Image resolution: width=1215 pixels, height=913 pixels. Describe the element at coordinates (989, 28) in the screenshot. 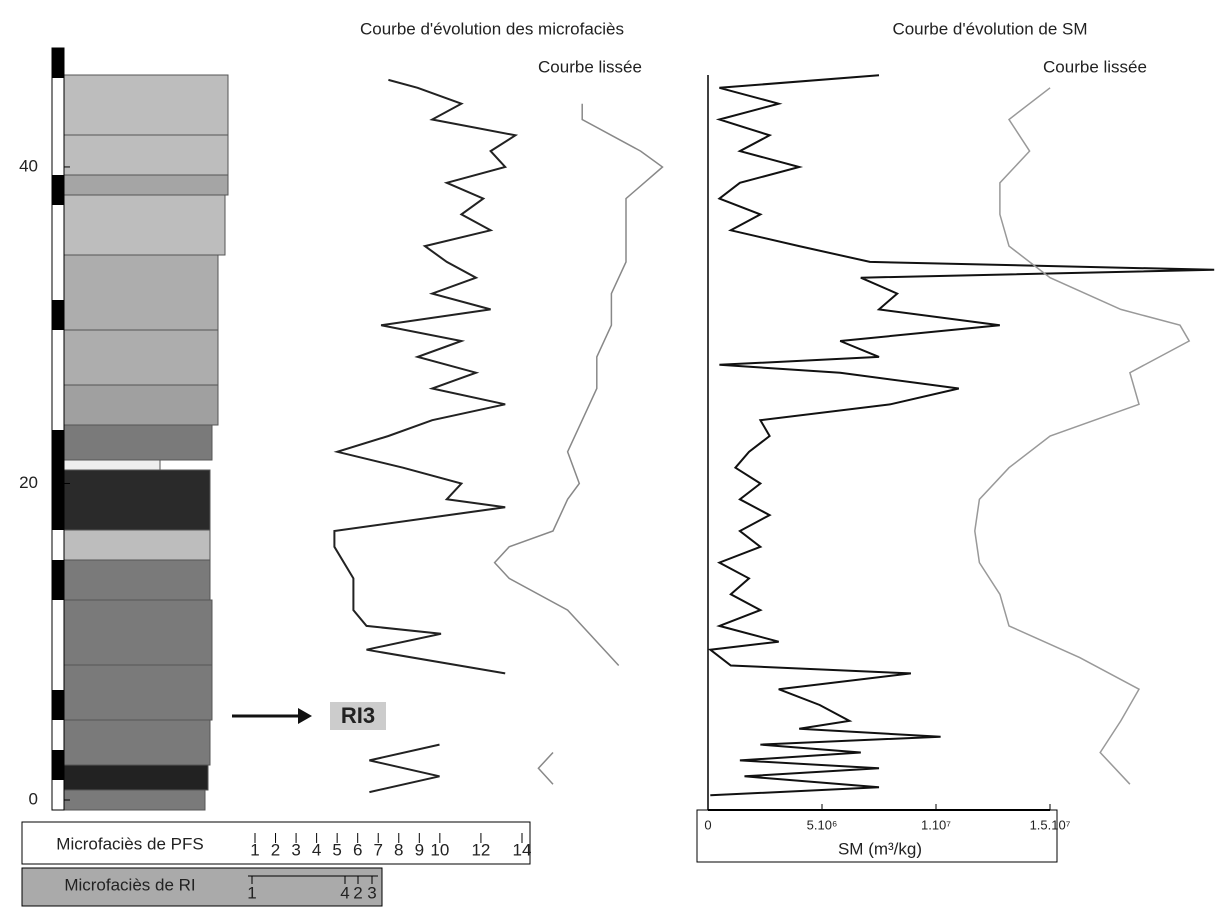

I see `chart-title: Courbe d'évolution de SM` at that location.